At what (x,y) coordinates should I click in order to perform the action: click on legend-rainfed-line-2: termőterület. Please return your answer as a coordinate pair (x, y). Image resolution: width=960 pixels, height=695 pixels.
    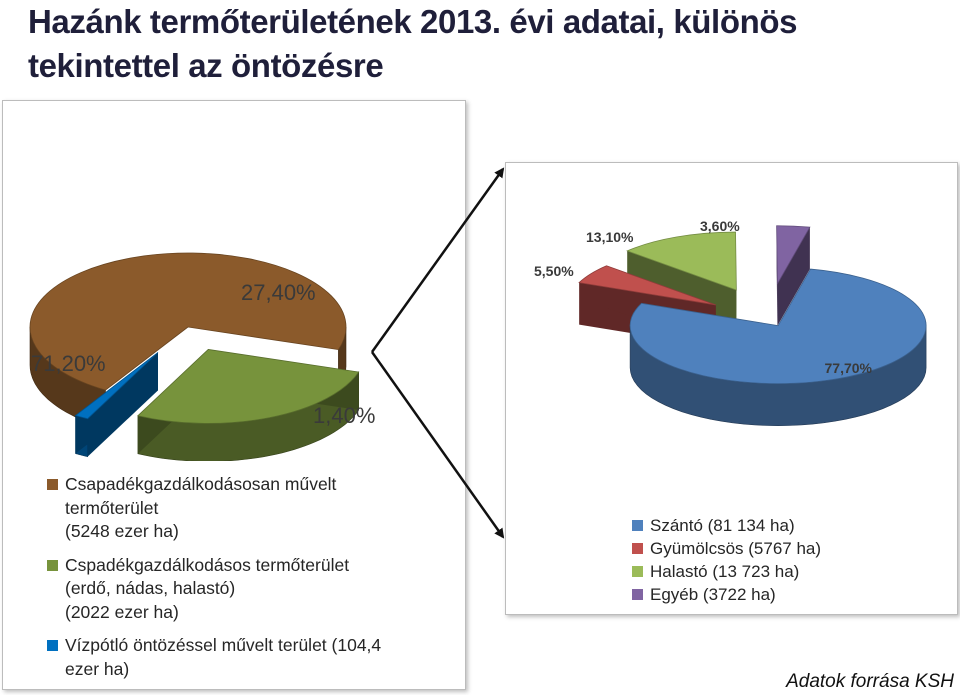
    Looking at the image, I should click on (112, 507).